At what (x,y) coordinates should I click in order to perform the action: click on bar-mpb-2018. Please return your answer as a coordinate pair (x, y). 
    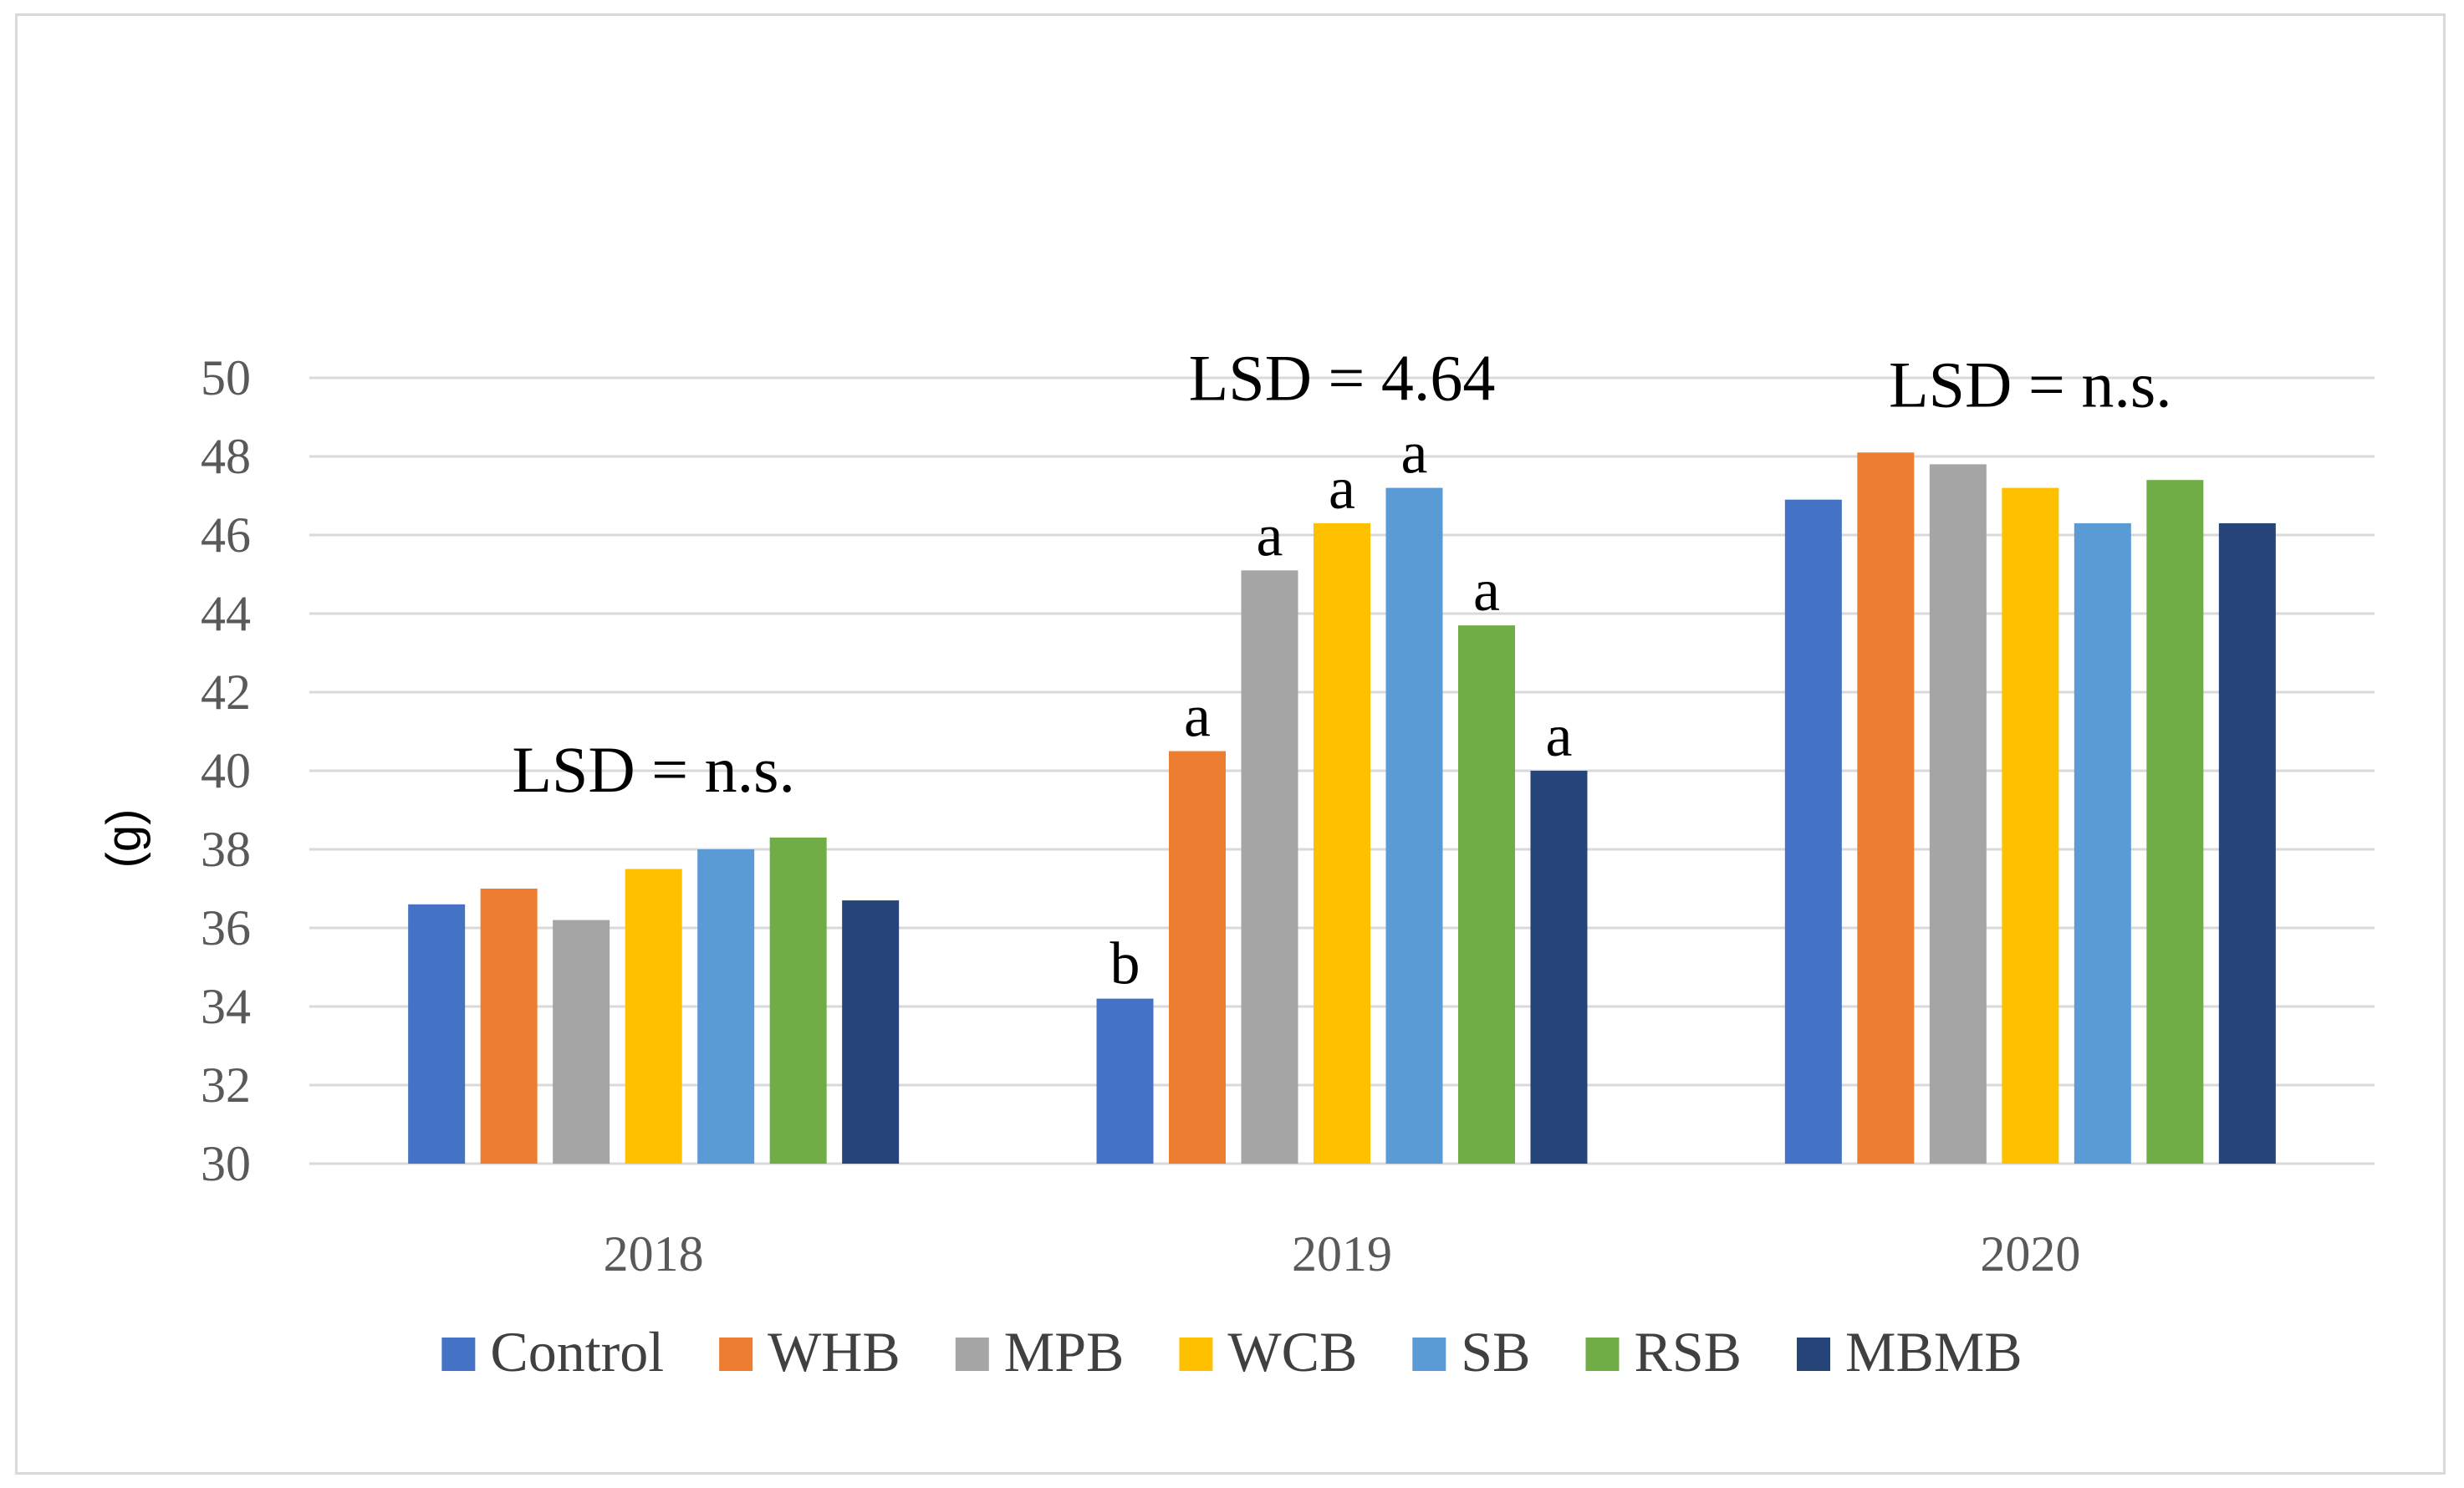
    Looking at the image, I should click on (581, 1042).